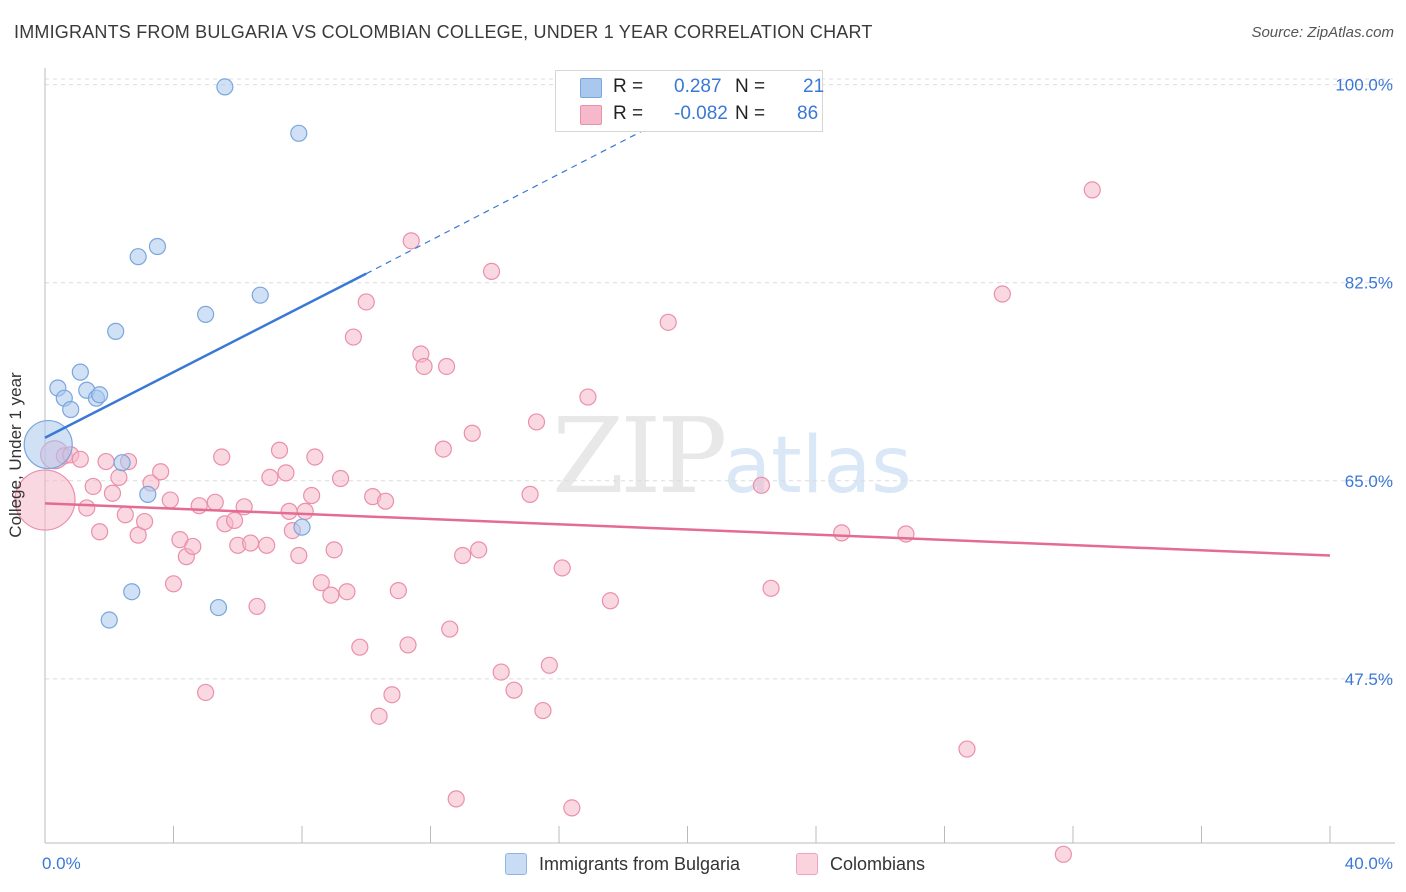 This screenshot has height=892, width=1406. Describe the element at coordinates (516, 864) in the screenshot. I see `bulgaria-legend-icon` at that location.